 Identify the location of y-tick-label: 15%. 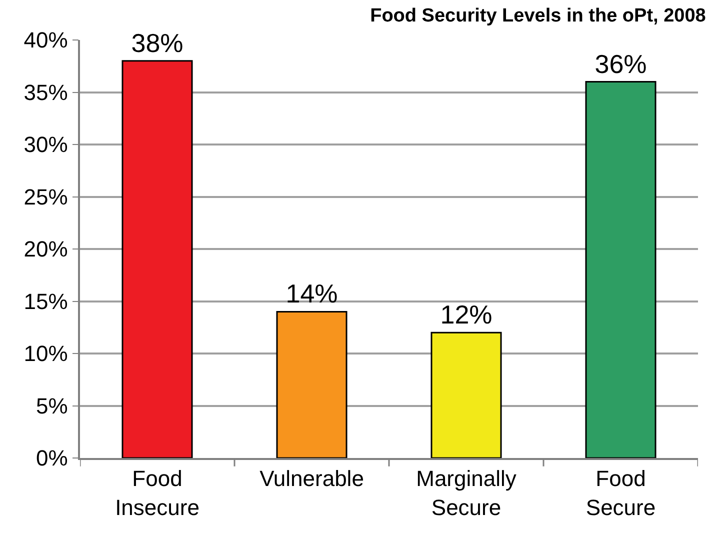
(46, 301).